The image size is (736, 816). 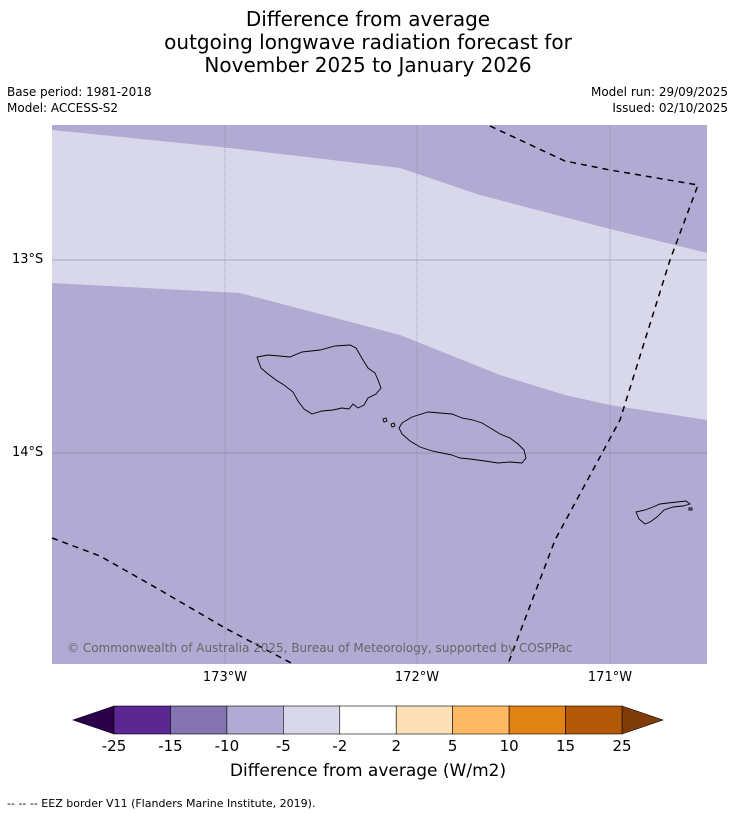 I want to click on meta-right: Model run: 29/09/2025 Issued: 02/10/2025, so click(x=659, y=100).